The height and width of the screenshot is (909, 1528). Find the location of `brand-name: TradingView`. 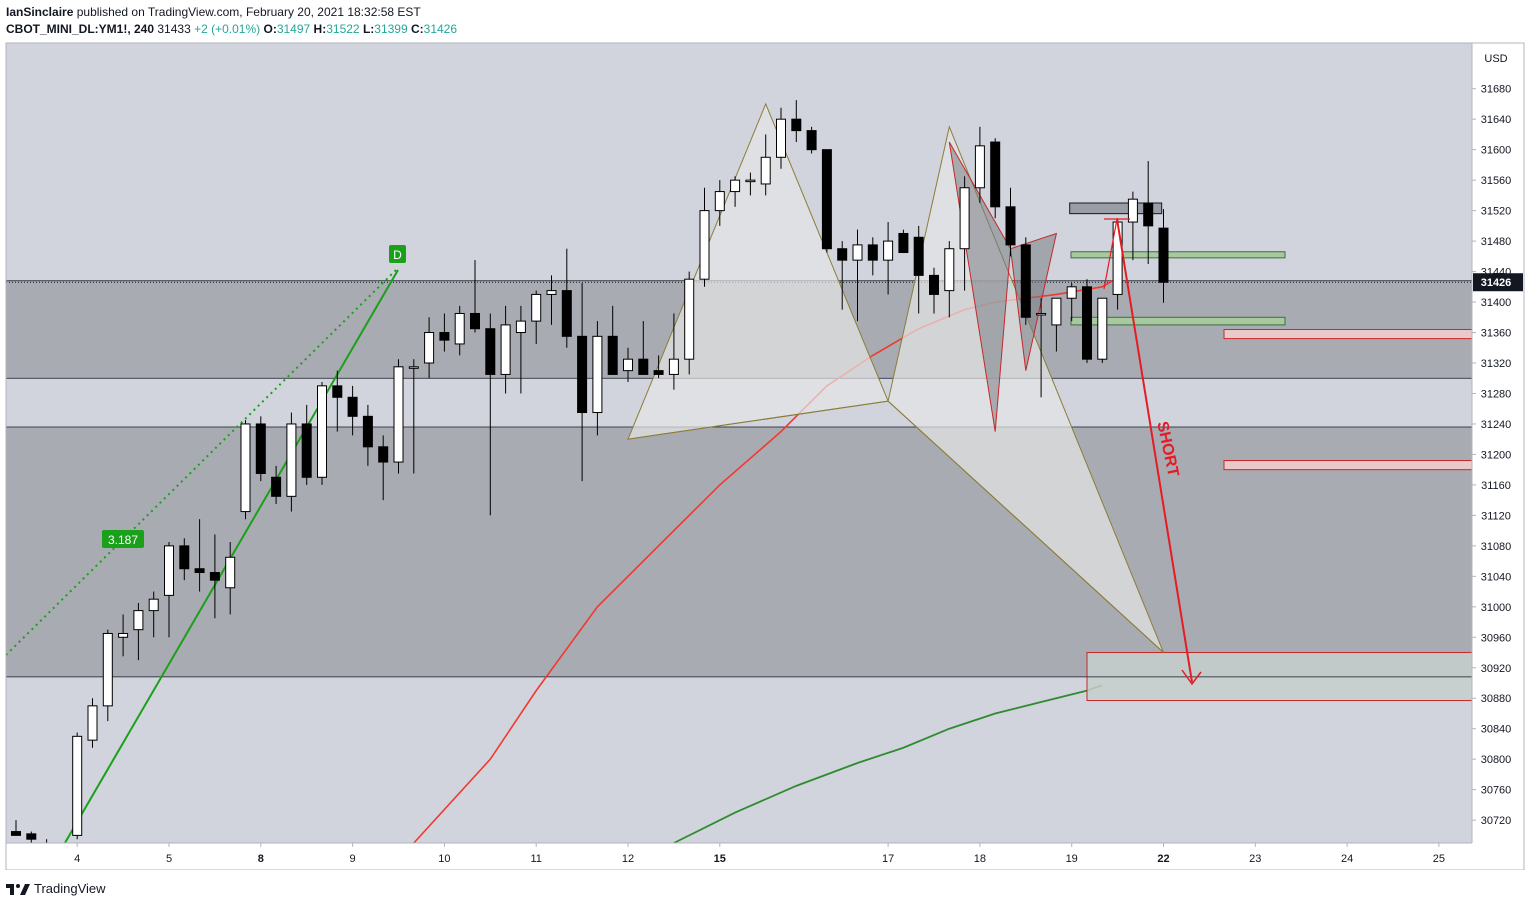

brand-name: TradingView is located at coordinates (70, 888).